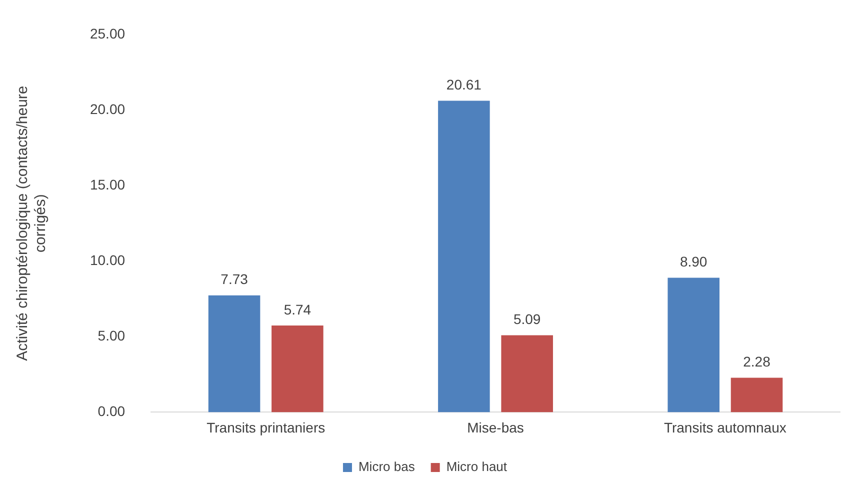 This screenshot has width=850, height=488. I want to click on data-label: 2.28, so click(757, 362).